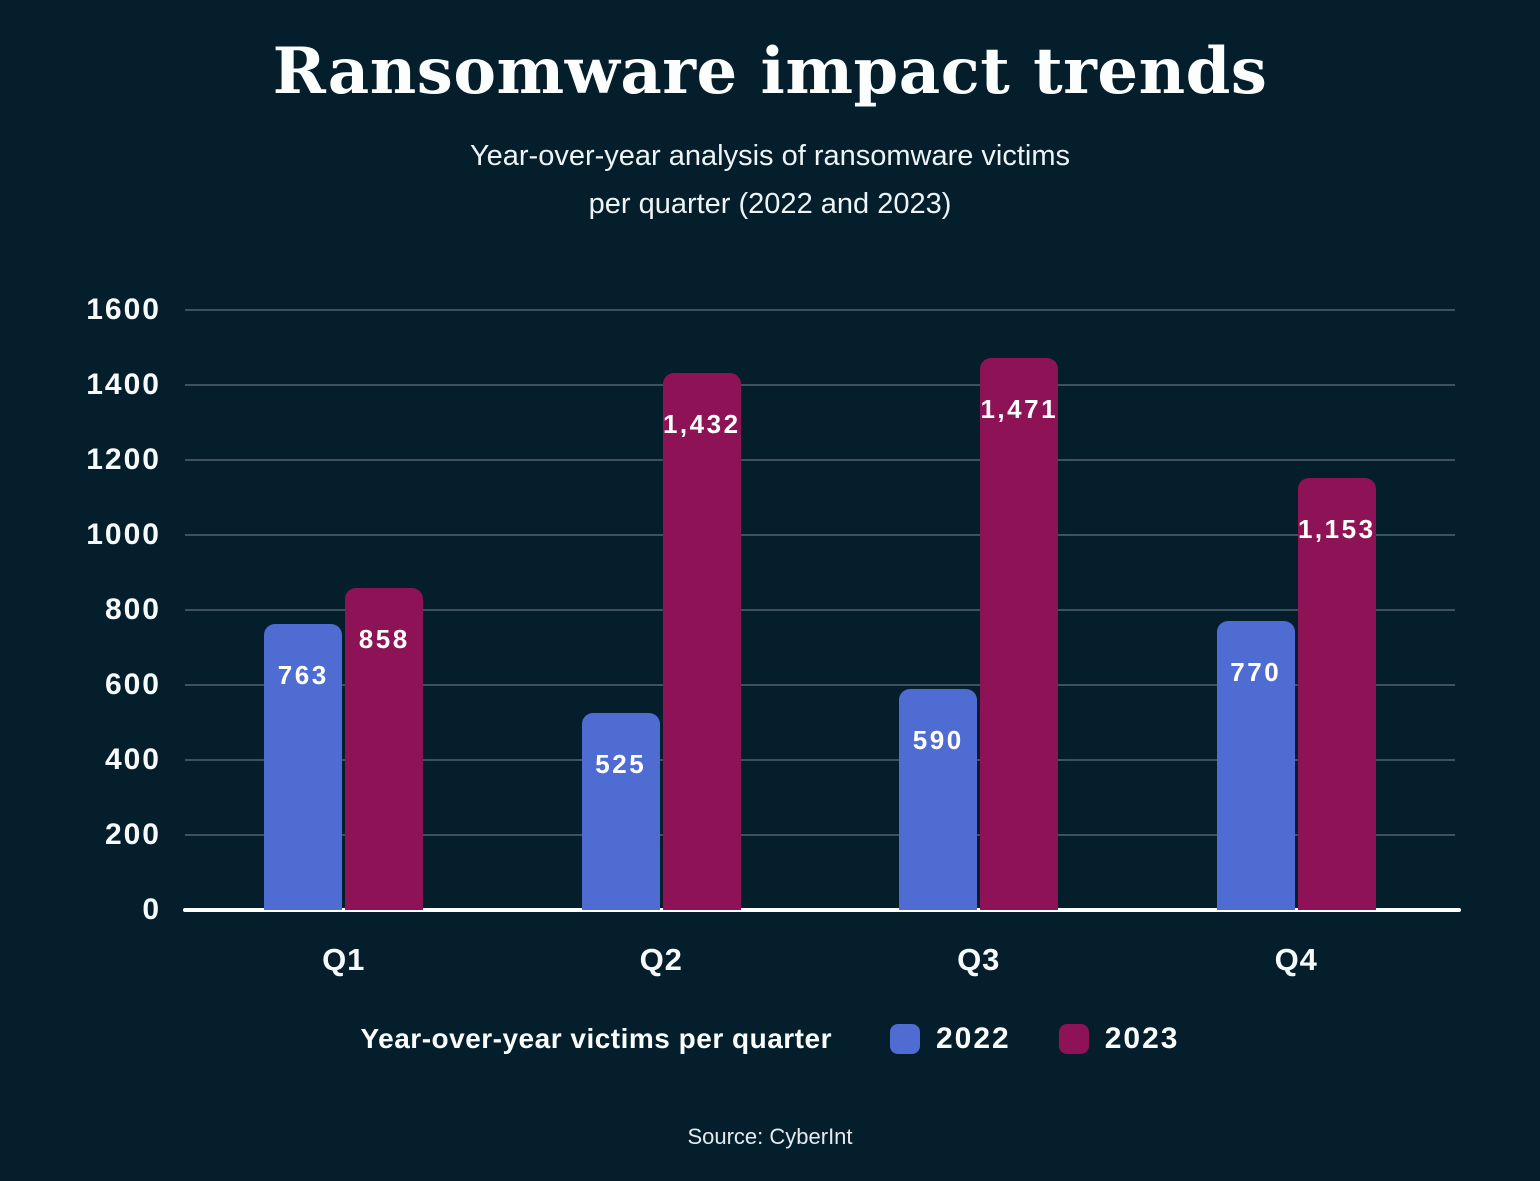 Image resolution: width=1540 pixels, height=1181 pixels. I want to click on y-axis-tick-1000: 1000, so click(123, 534).